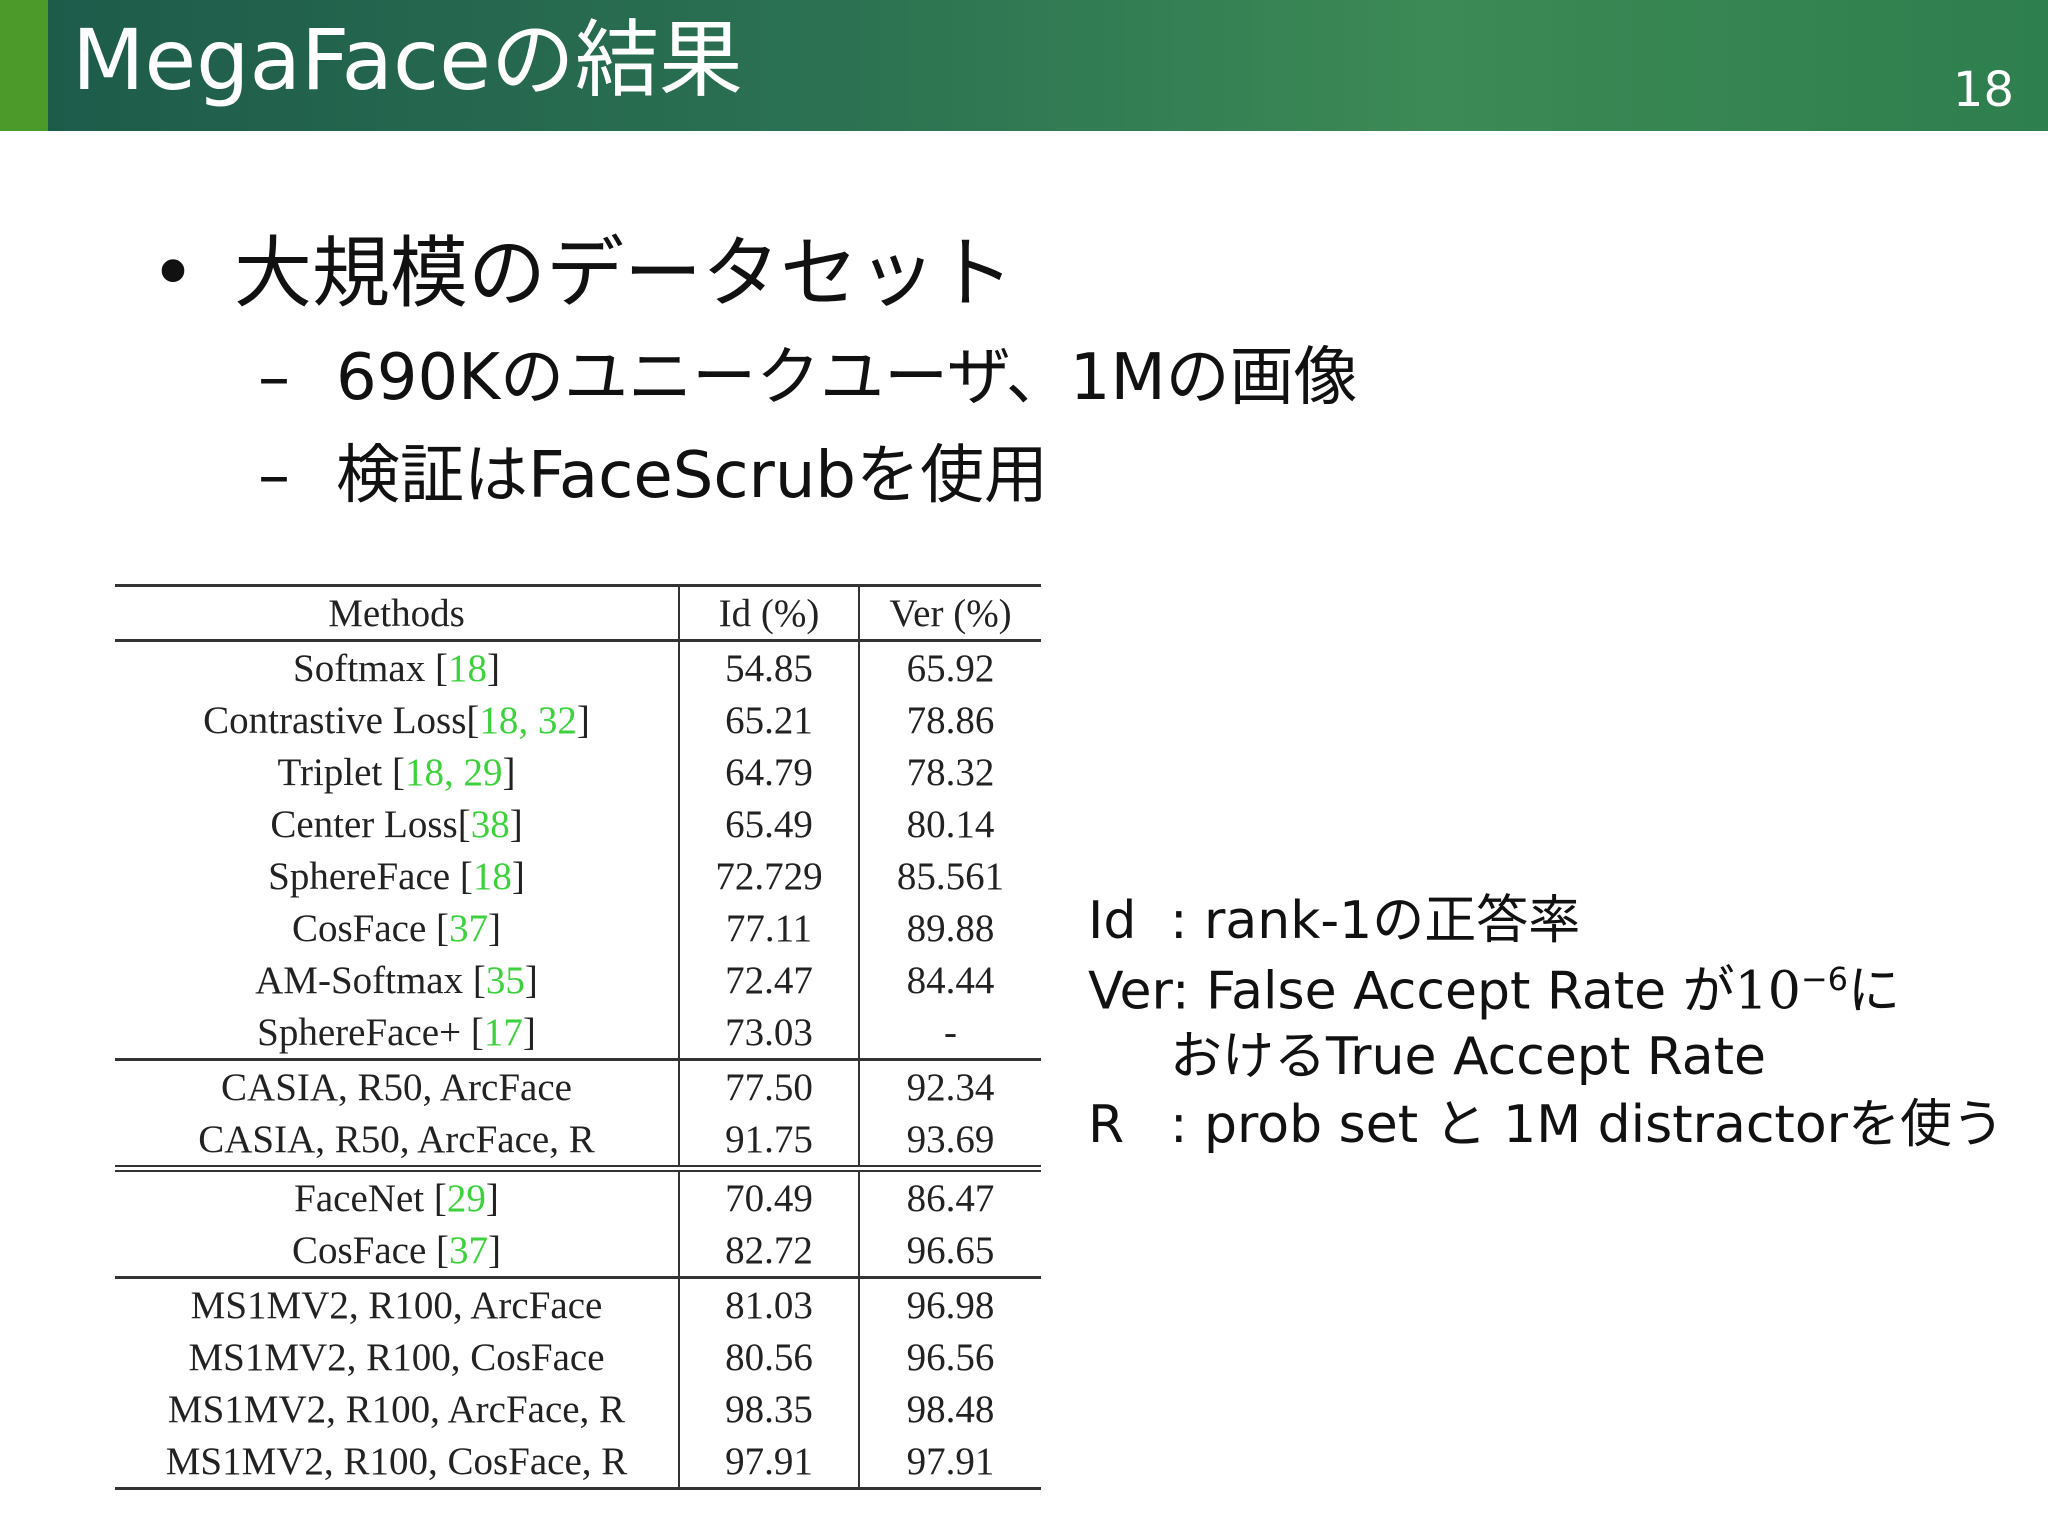  Describe the element at coordinates (578, 980) in the screenshot. I see `table-row: AM-Softmax [35] 72.47 84.44` at that location.